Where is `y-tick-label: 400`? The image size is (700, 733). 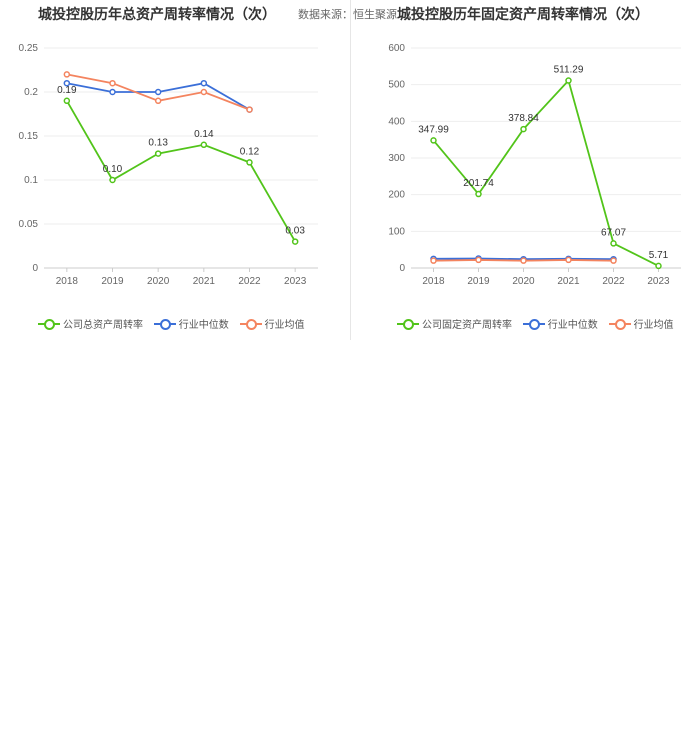
y-tick-label: 400 is located at coordinates (396, 121).